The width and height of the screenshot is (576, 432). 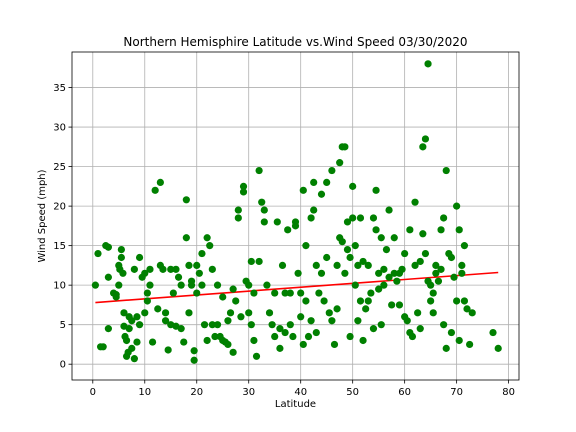 What do you see at coordinates (352, 392) in the screenshot?
I see `x-tick-label: 50` at bounding box center [352, 392].